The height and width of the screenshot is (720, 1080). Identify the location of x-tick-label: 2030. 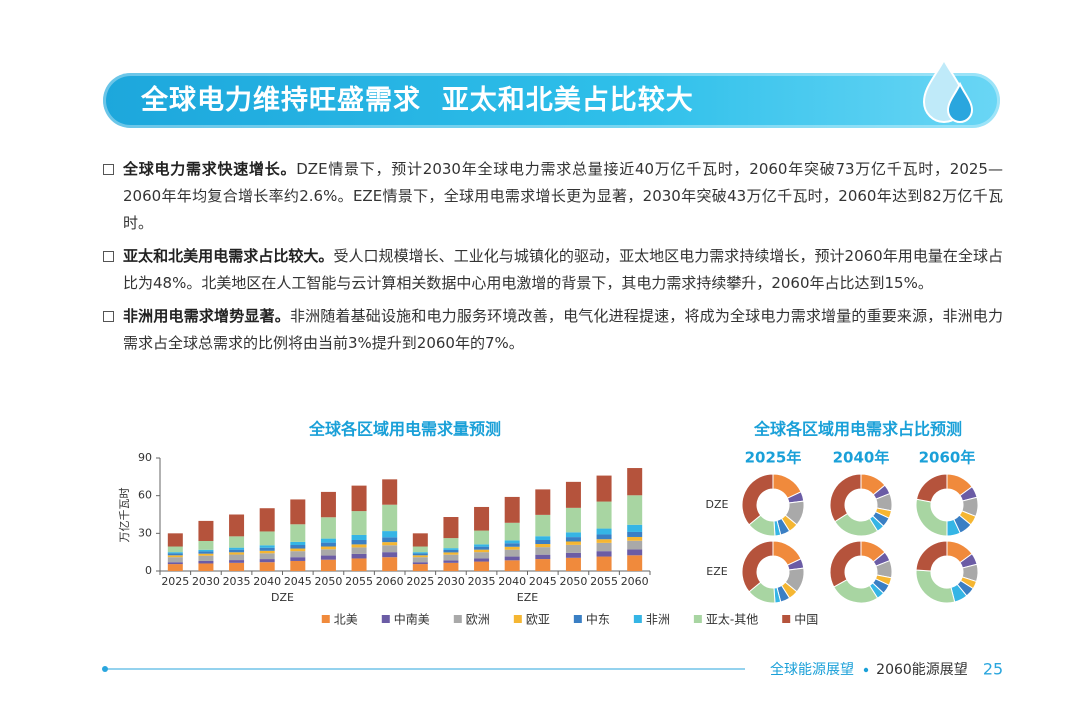
(451, 581).